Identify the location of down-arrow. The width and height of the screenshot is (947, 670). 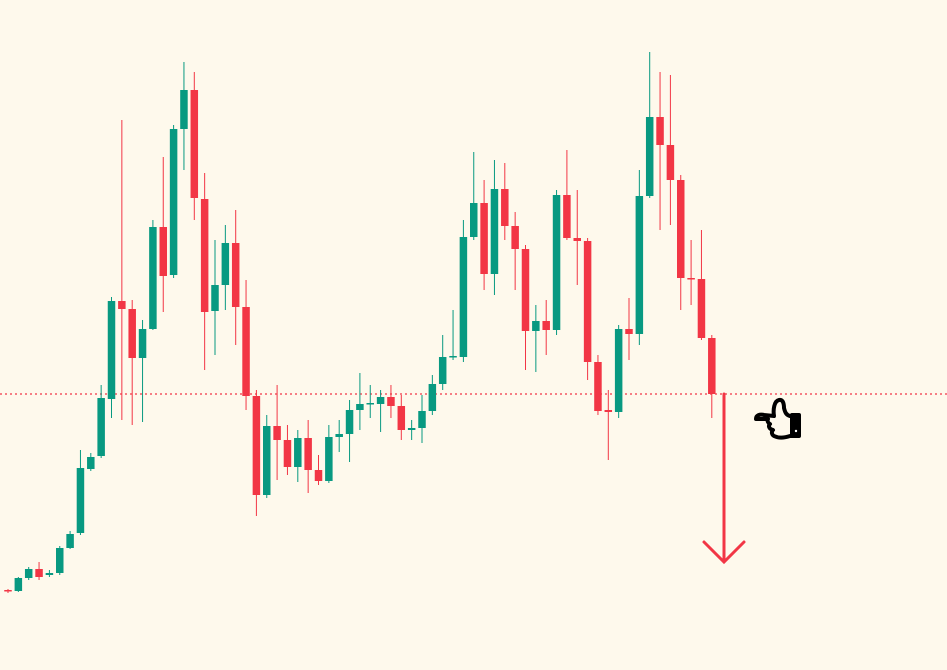
(724, 478).